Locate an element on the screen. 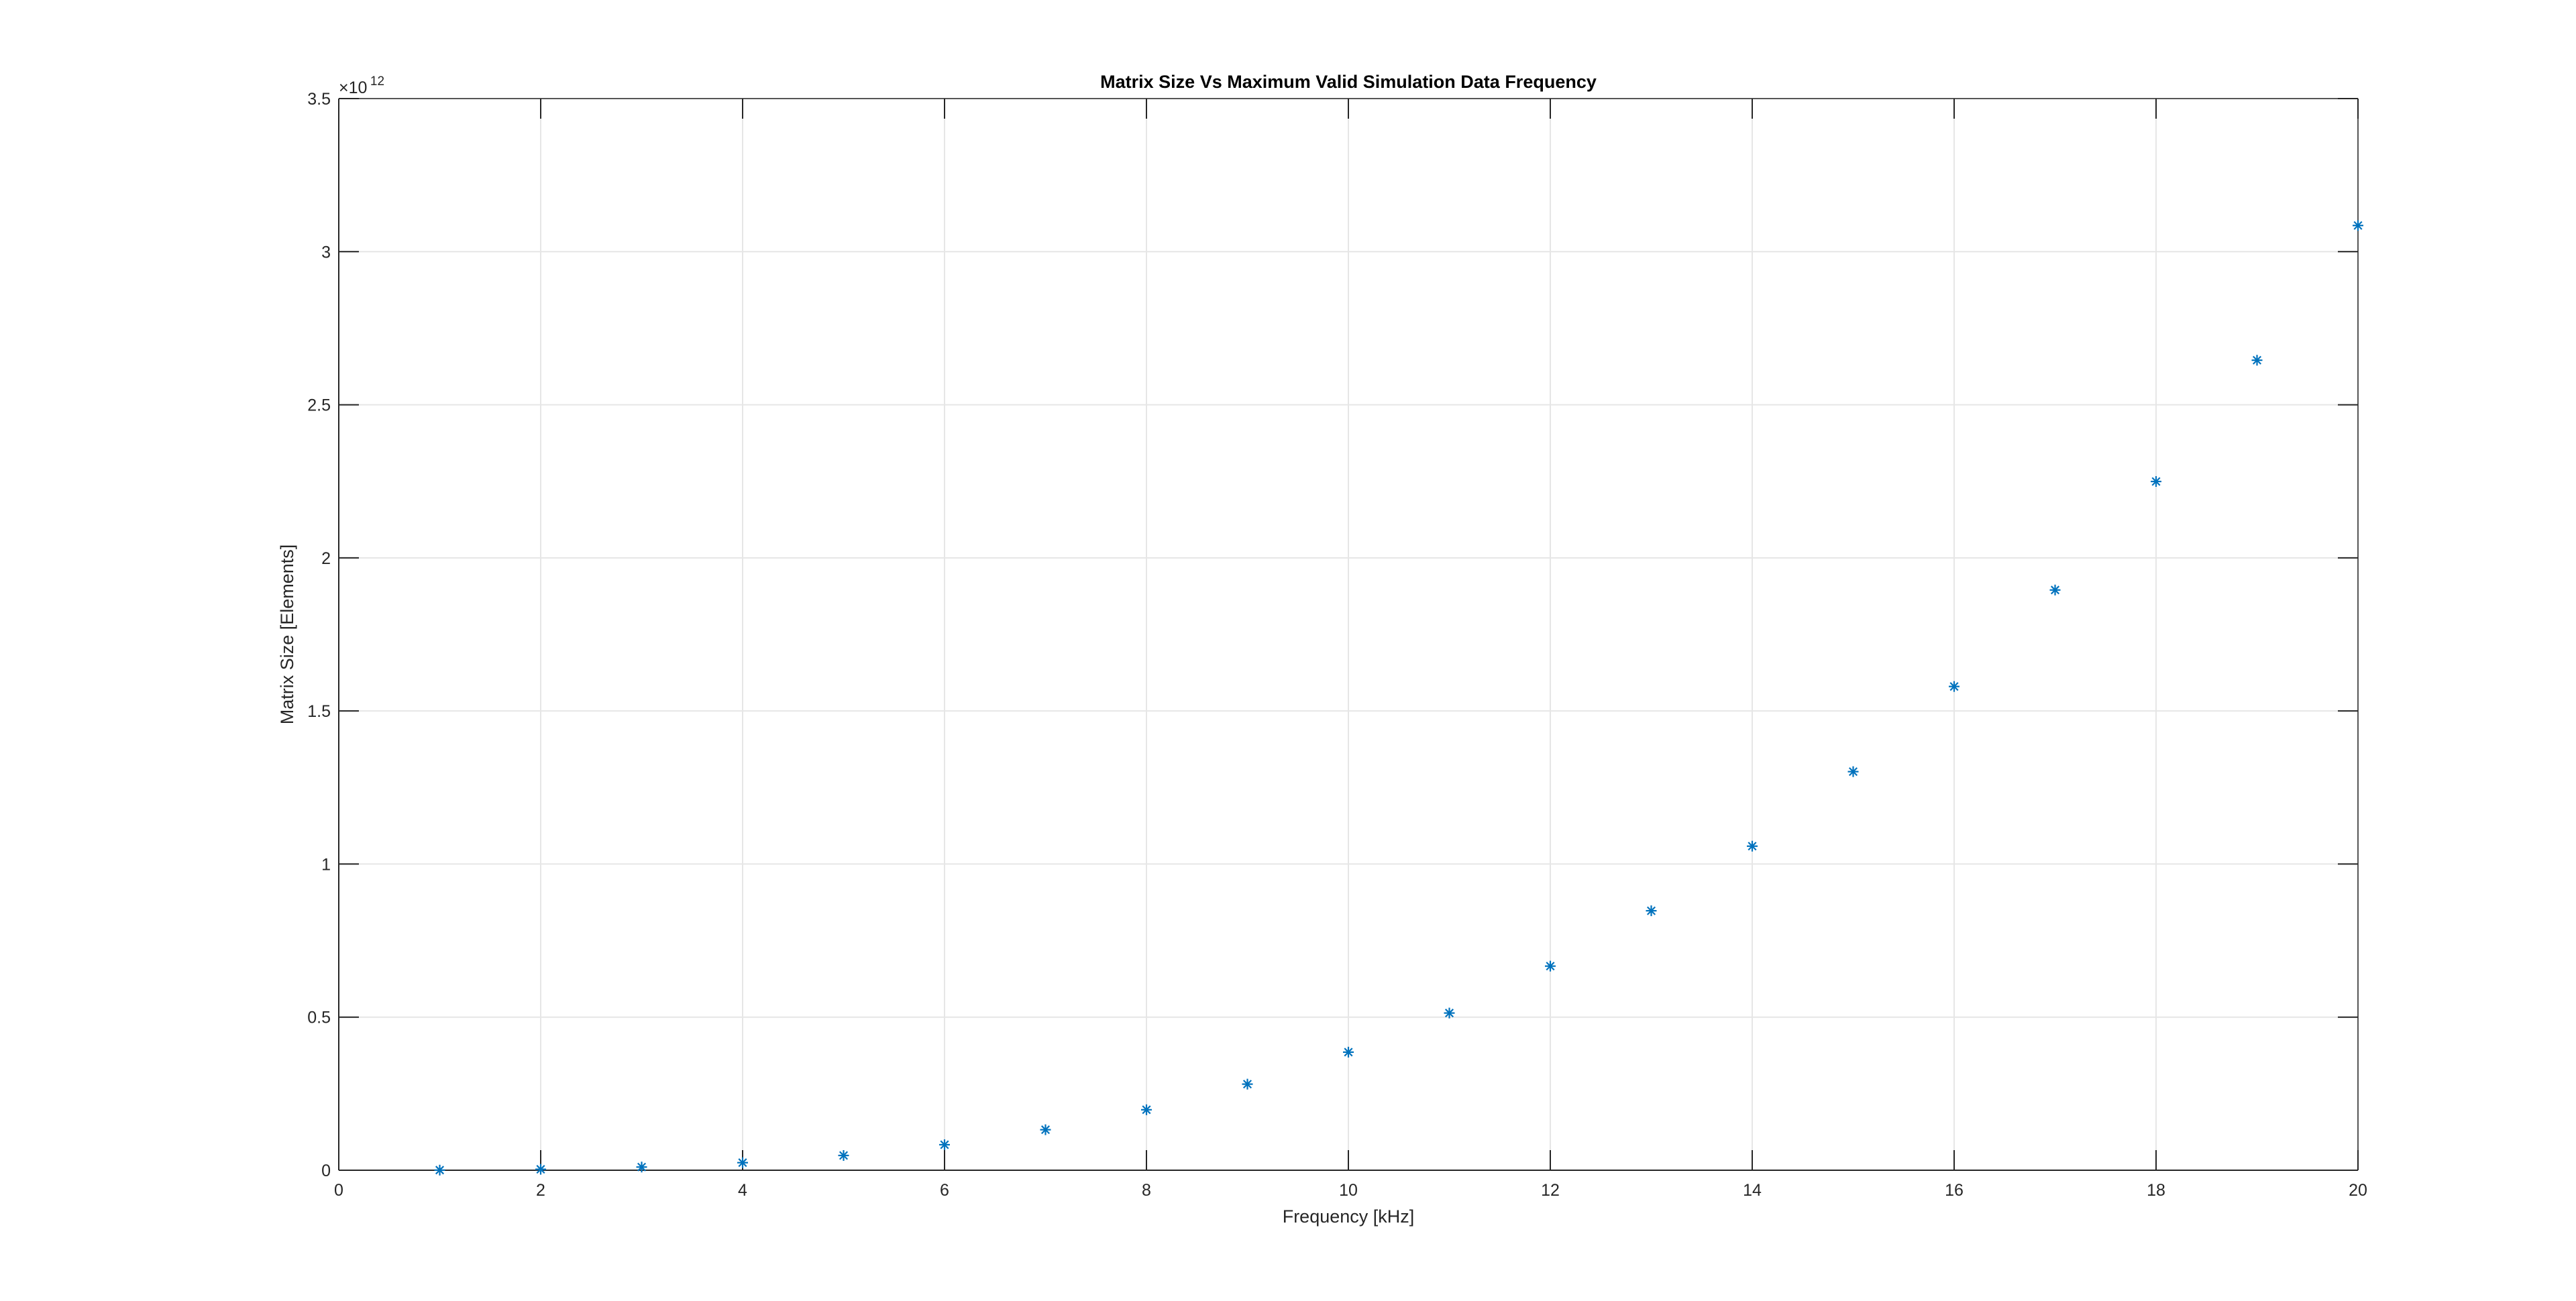 Image resolution: width=2576 pixels, height=1301 pixels. y-tick-label: 2.5 is located at coordinates (319, 405).